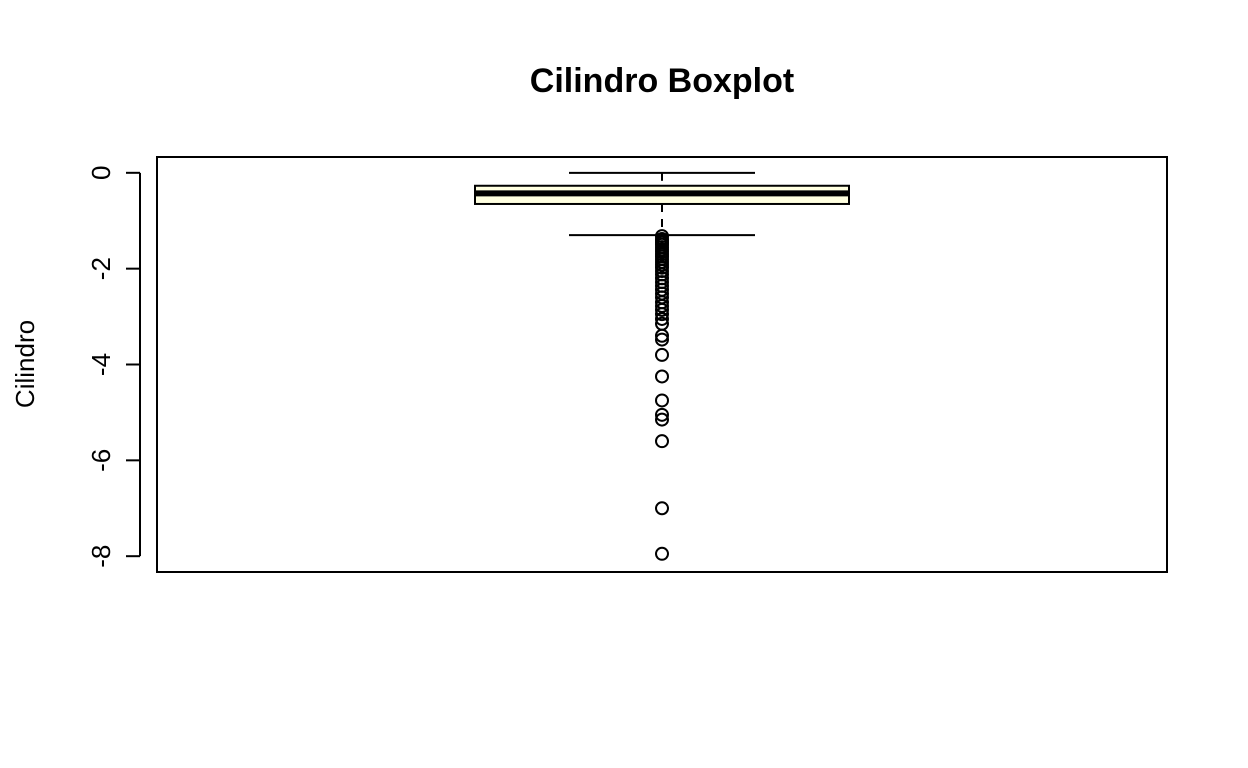  I want to click on y-axis: 0 -2 -4 -6 -8, so click(113, 367).